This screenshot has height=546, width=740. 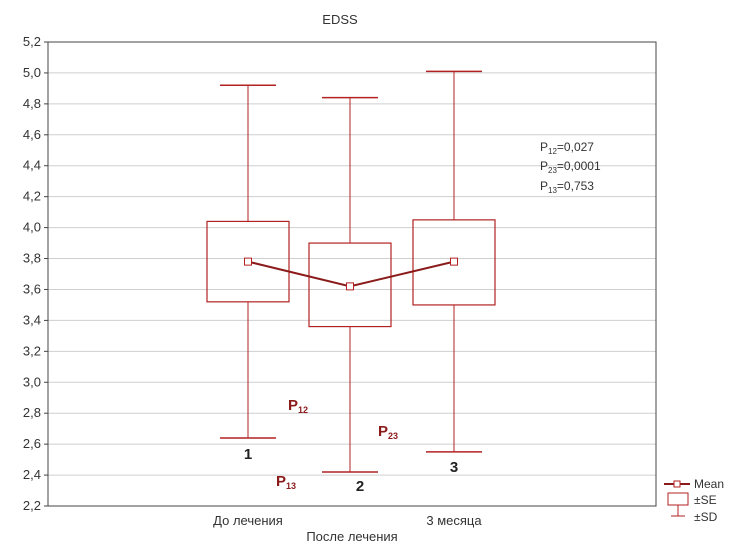 I want to click on y-tick-label: 2,8, so click(x=32, y=412).